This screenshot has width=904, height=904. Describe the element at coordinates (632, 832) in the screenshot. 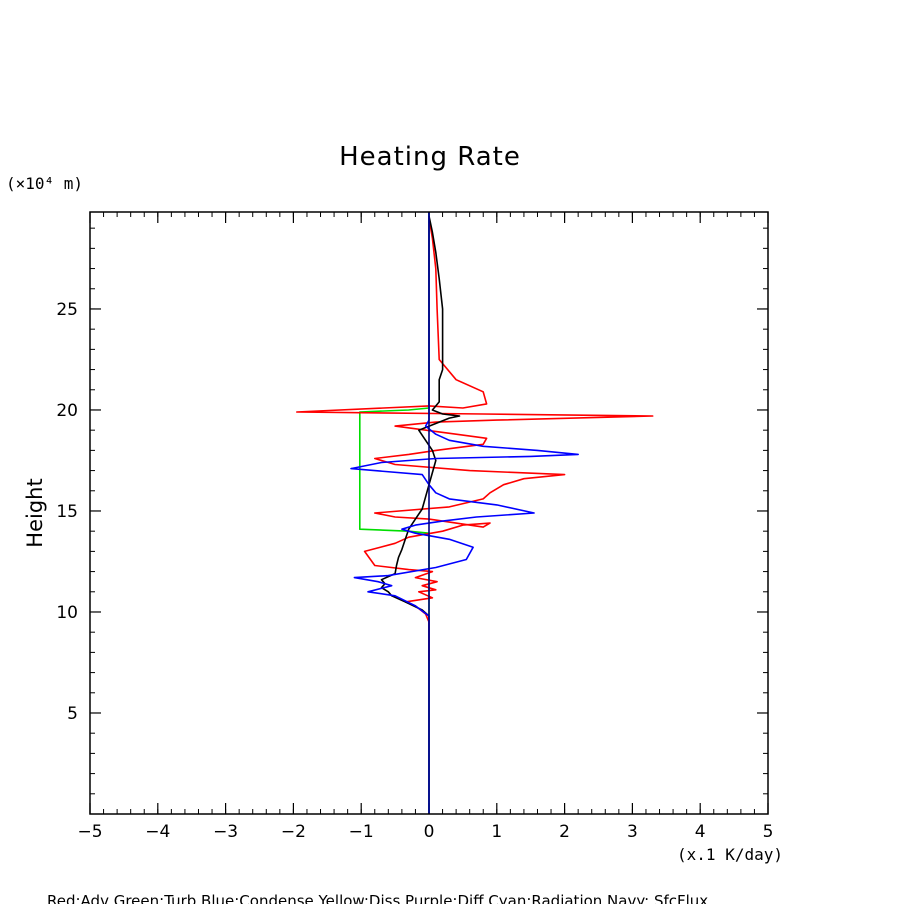

I see `x-tick-label: 3` at that location.